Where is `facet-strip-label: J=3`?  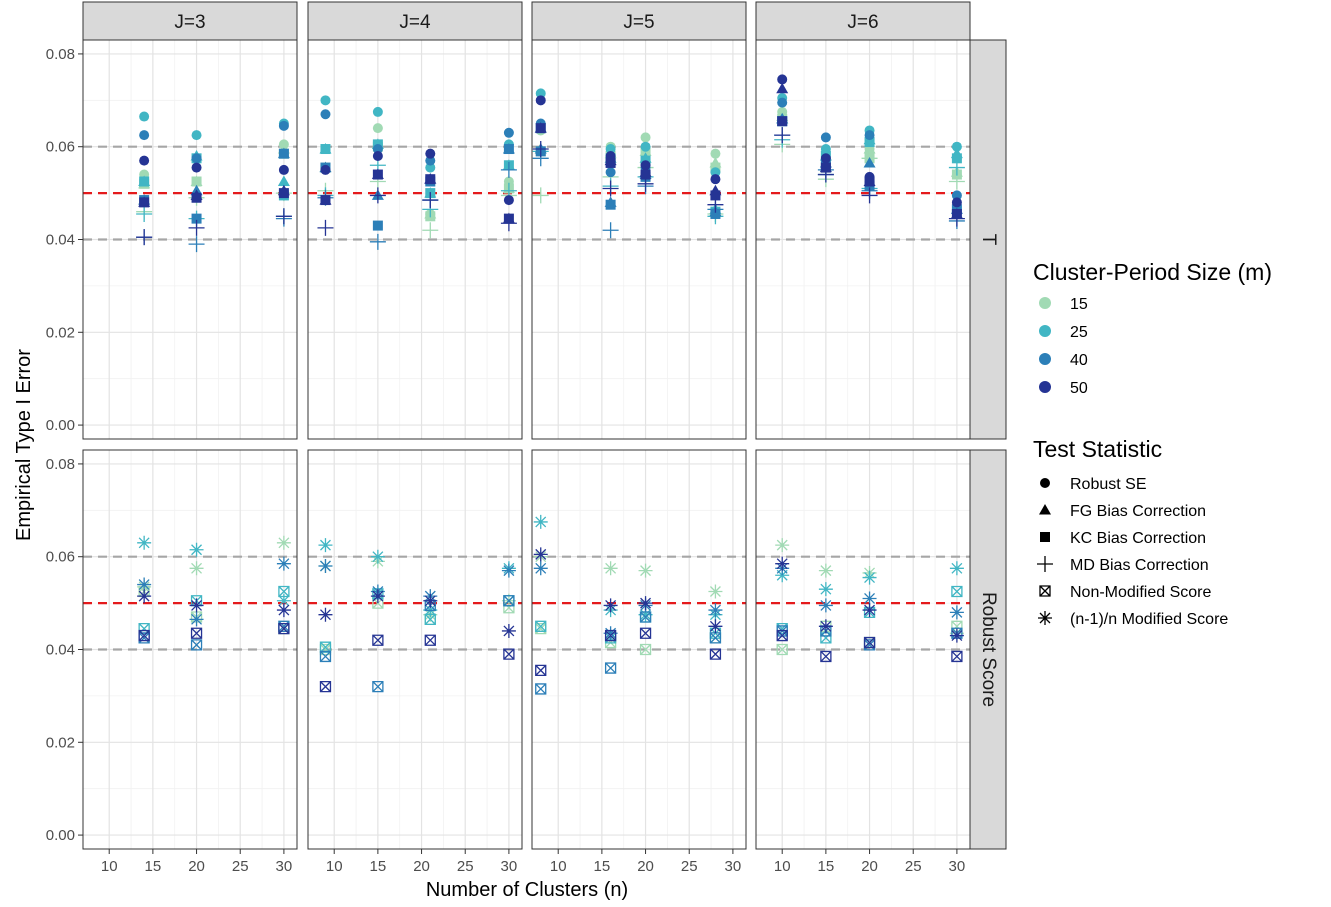 facet-strip-label: J=3 is located at coordinates (189, 22).